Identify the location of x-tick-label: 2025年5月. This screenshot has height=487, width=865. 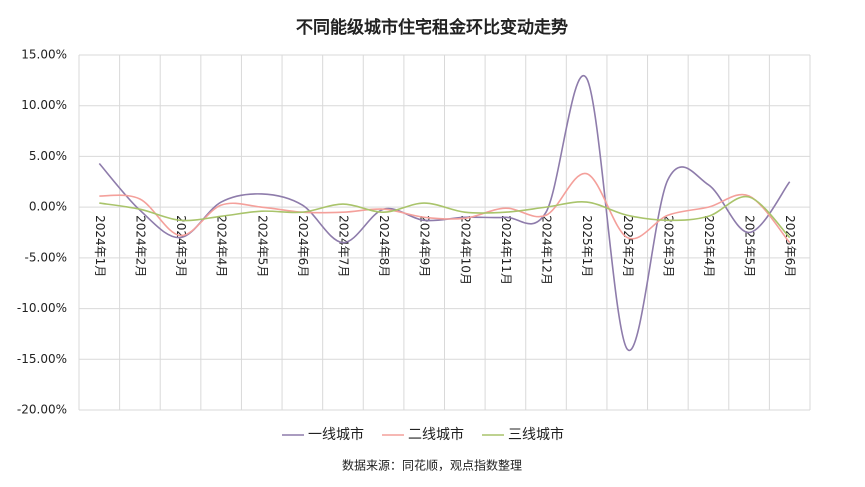
(750, 246).